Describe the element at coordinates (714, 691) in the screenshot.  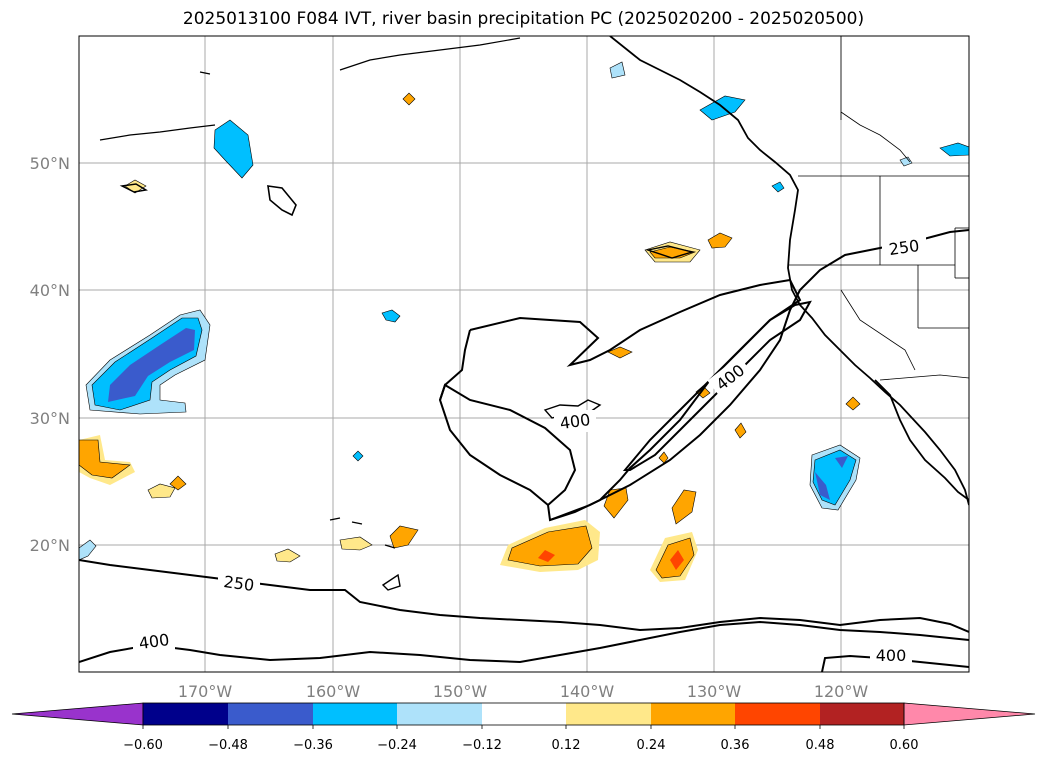
I see `lon-label-130w: 130°W` at that location.